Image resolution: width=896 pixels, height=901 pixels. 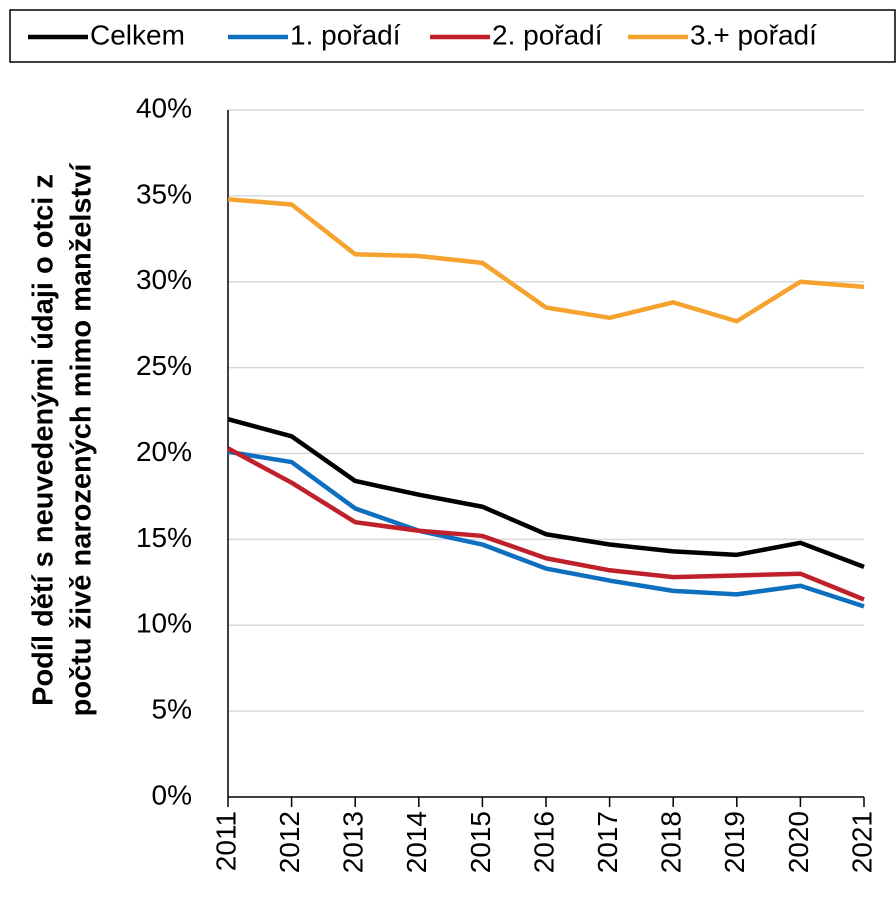 I want to click on x-tick-label: 2013, so click(x=353, y=842).